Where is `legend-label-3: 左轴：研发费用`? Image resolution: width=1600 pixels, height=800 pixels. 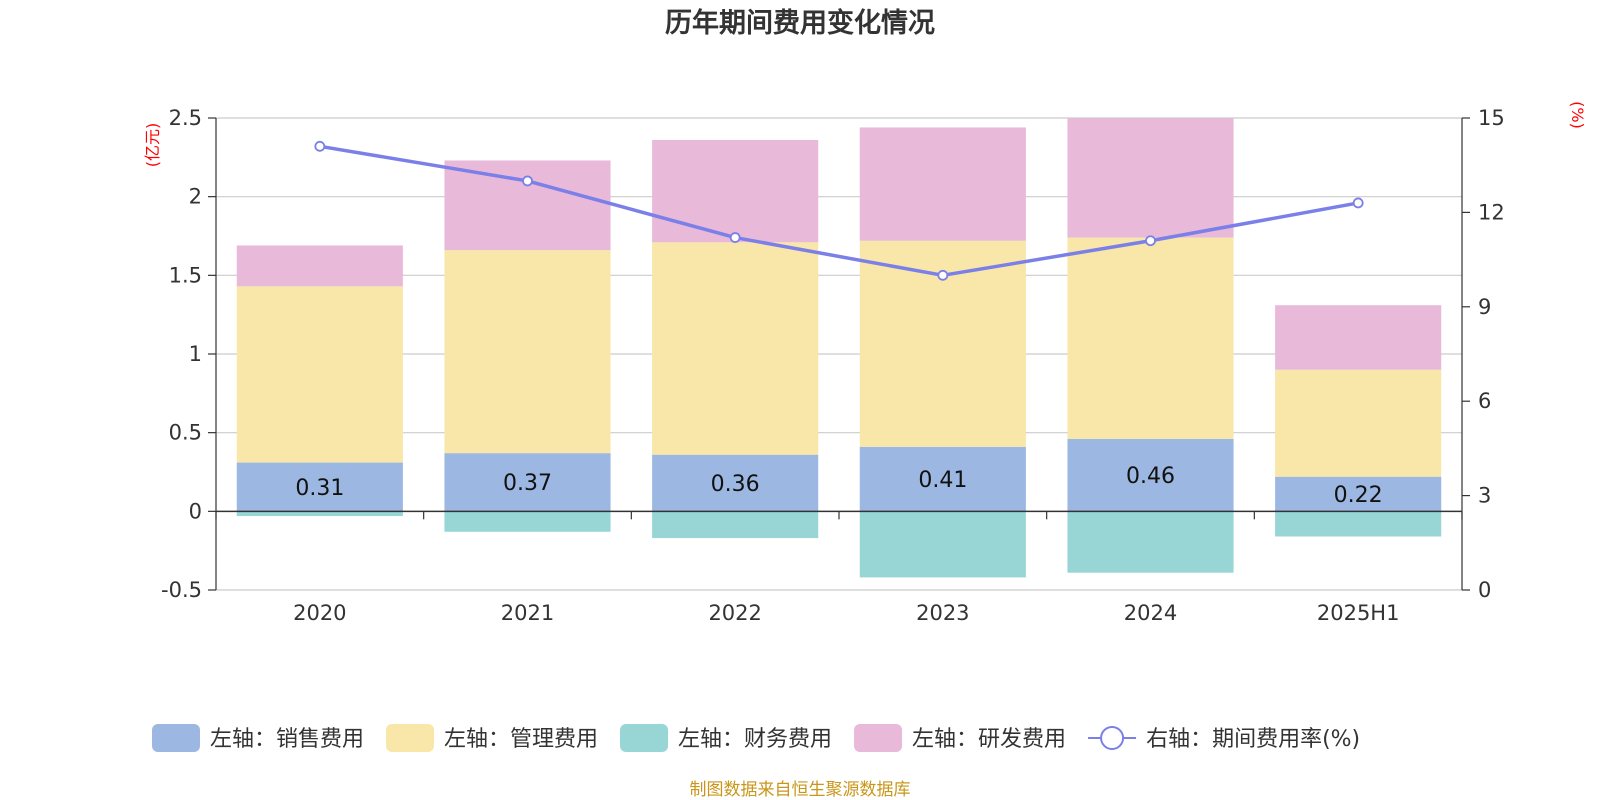
legend-label-3: 左轴：研发费用 is located at coordinates (989, 739).